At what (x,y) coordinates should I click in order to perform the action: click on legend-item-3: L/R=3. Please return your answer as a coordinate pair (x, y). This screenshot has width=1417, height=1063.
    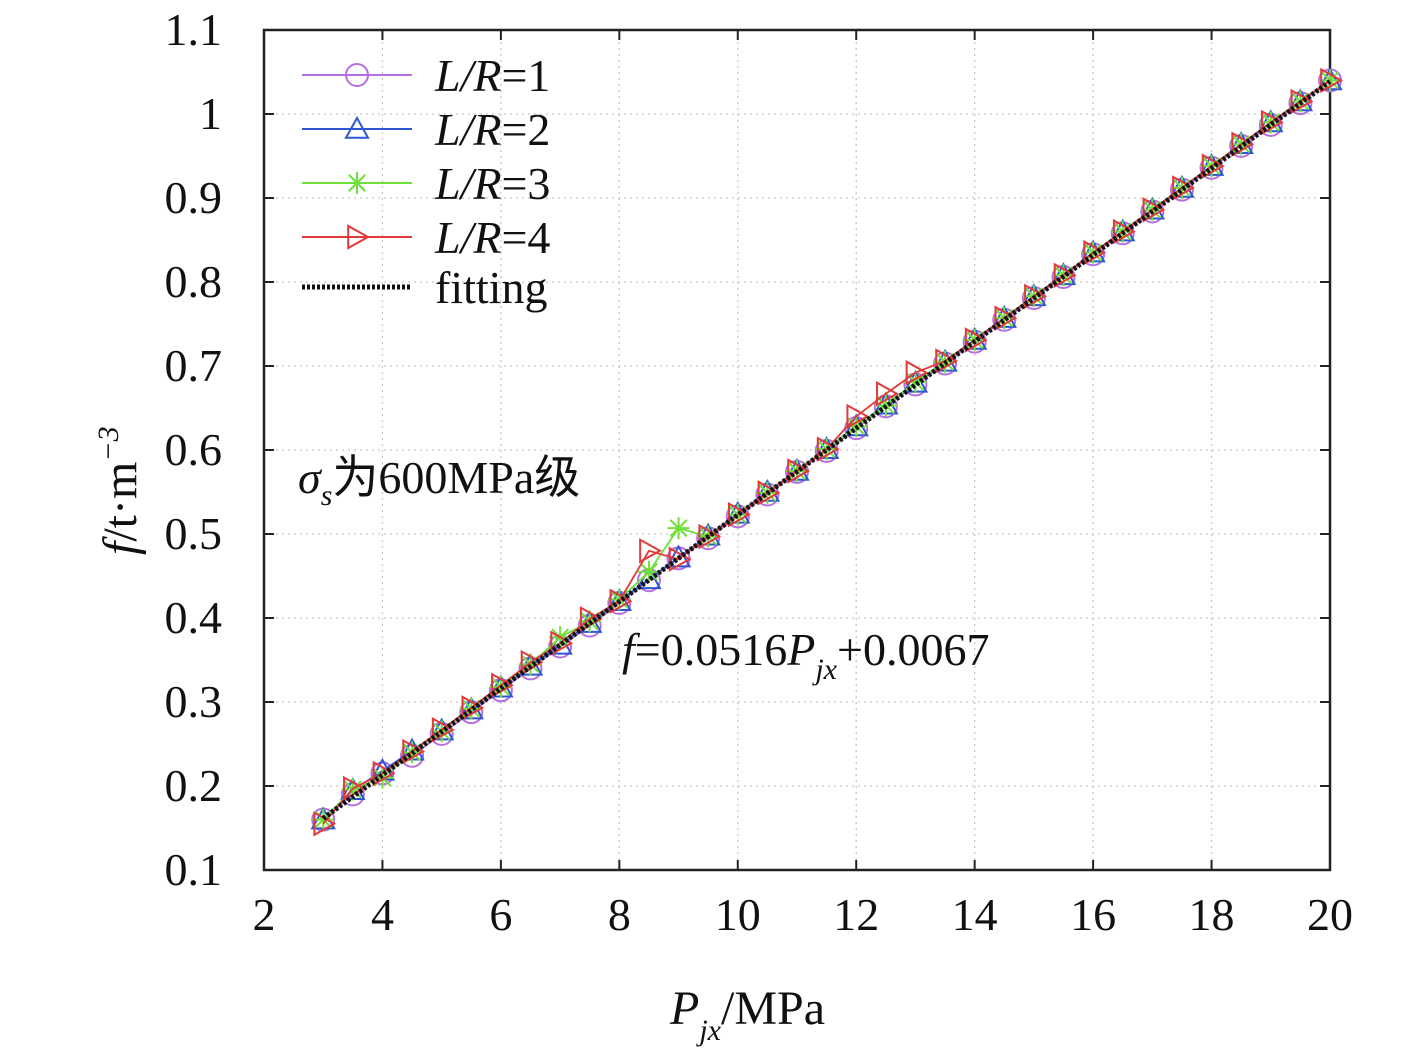
    Looking at the image, I should click on (426, 183).